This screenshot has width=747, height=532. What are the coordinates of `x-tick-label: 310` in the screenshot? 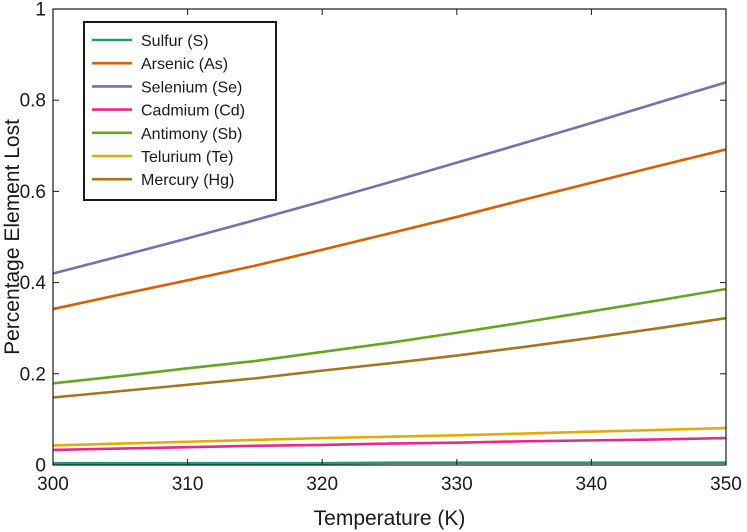 It's located at (188, 484).